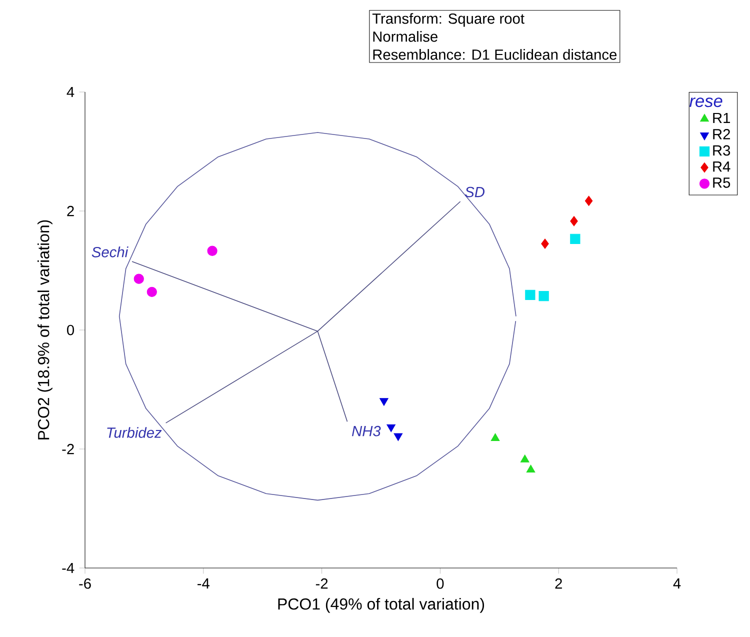  What do you see at coordinates (721, 167) in the screenshot?
I see `legend-label: R4` at bounding box center [721, 167].